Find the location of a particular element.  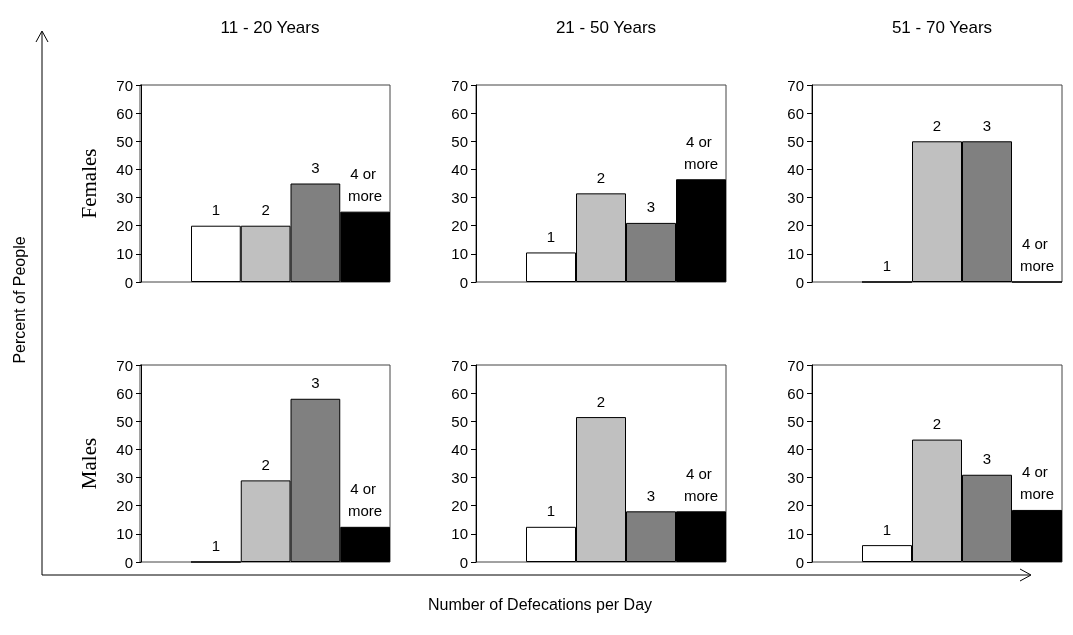

text: Percent of People is located at coordinates (20, 300).